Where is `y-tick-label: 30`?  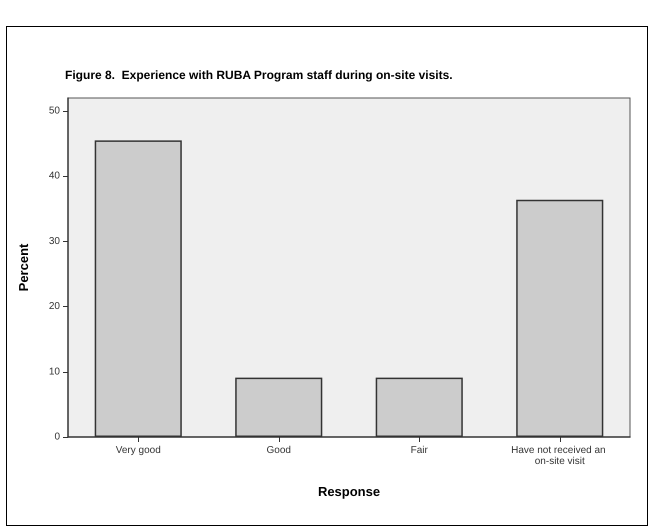
y-tick-label: 30 is located at coordinates (54, 241).